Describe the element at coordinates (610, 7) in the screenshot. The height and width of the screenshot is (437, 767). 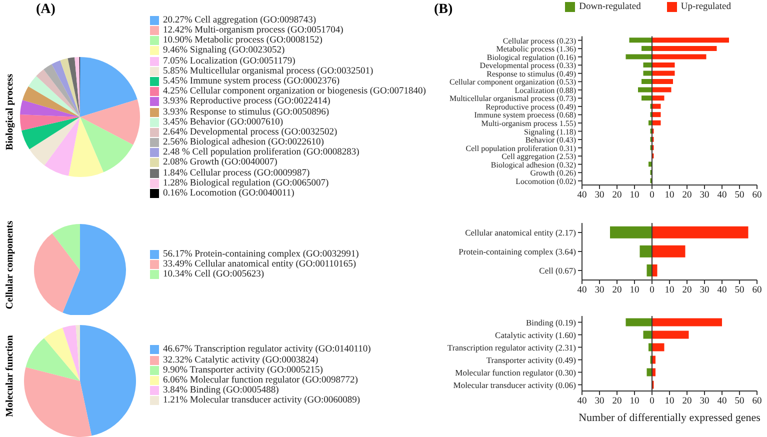
I see `legend-label: Down-regulated` at that location.